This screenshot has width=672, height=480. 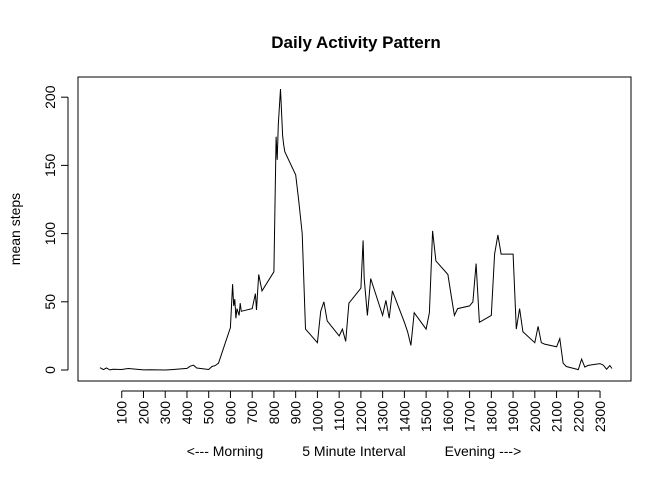 I want to click on x-tick-label: 1800, so click(x=491, y=416).